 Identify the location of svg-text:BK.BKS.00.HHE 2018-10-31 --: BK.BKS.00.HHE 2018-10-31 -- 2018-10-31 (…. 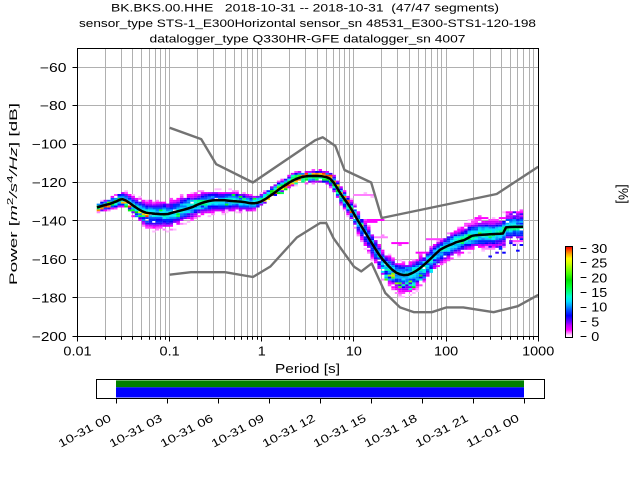
(305, 9).